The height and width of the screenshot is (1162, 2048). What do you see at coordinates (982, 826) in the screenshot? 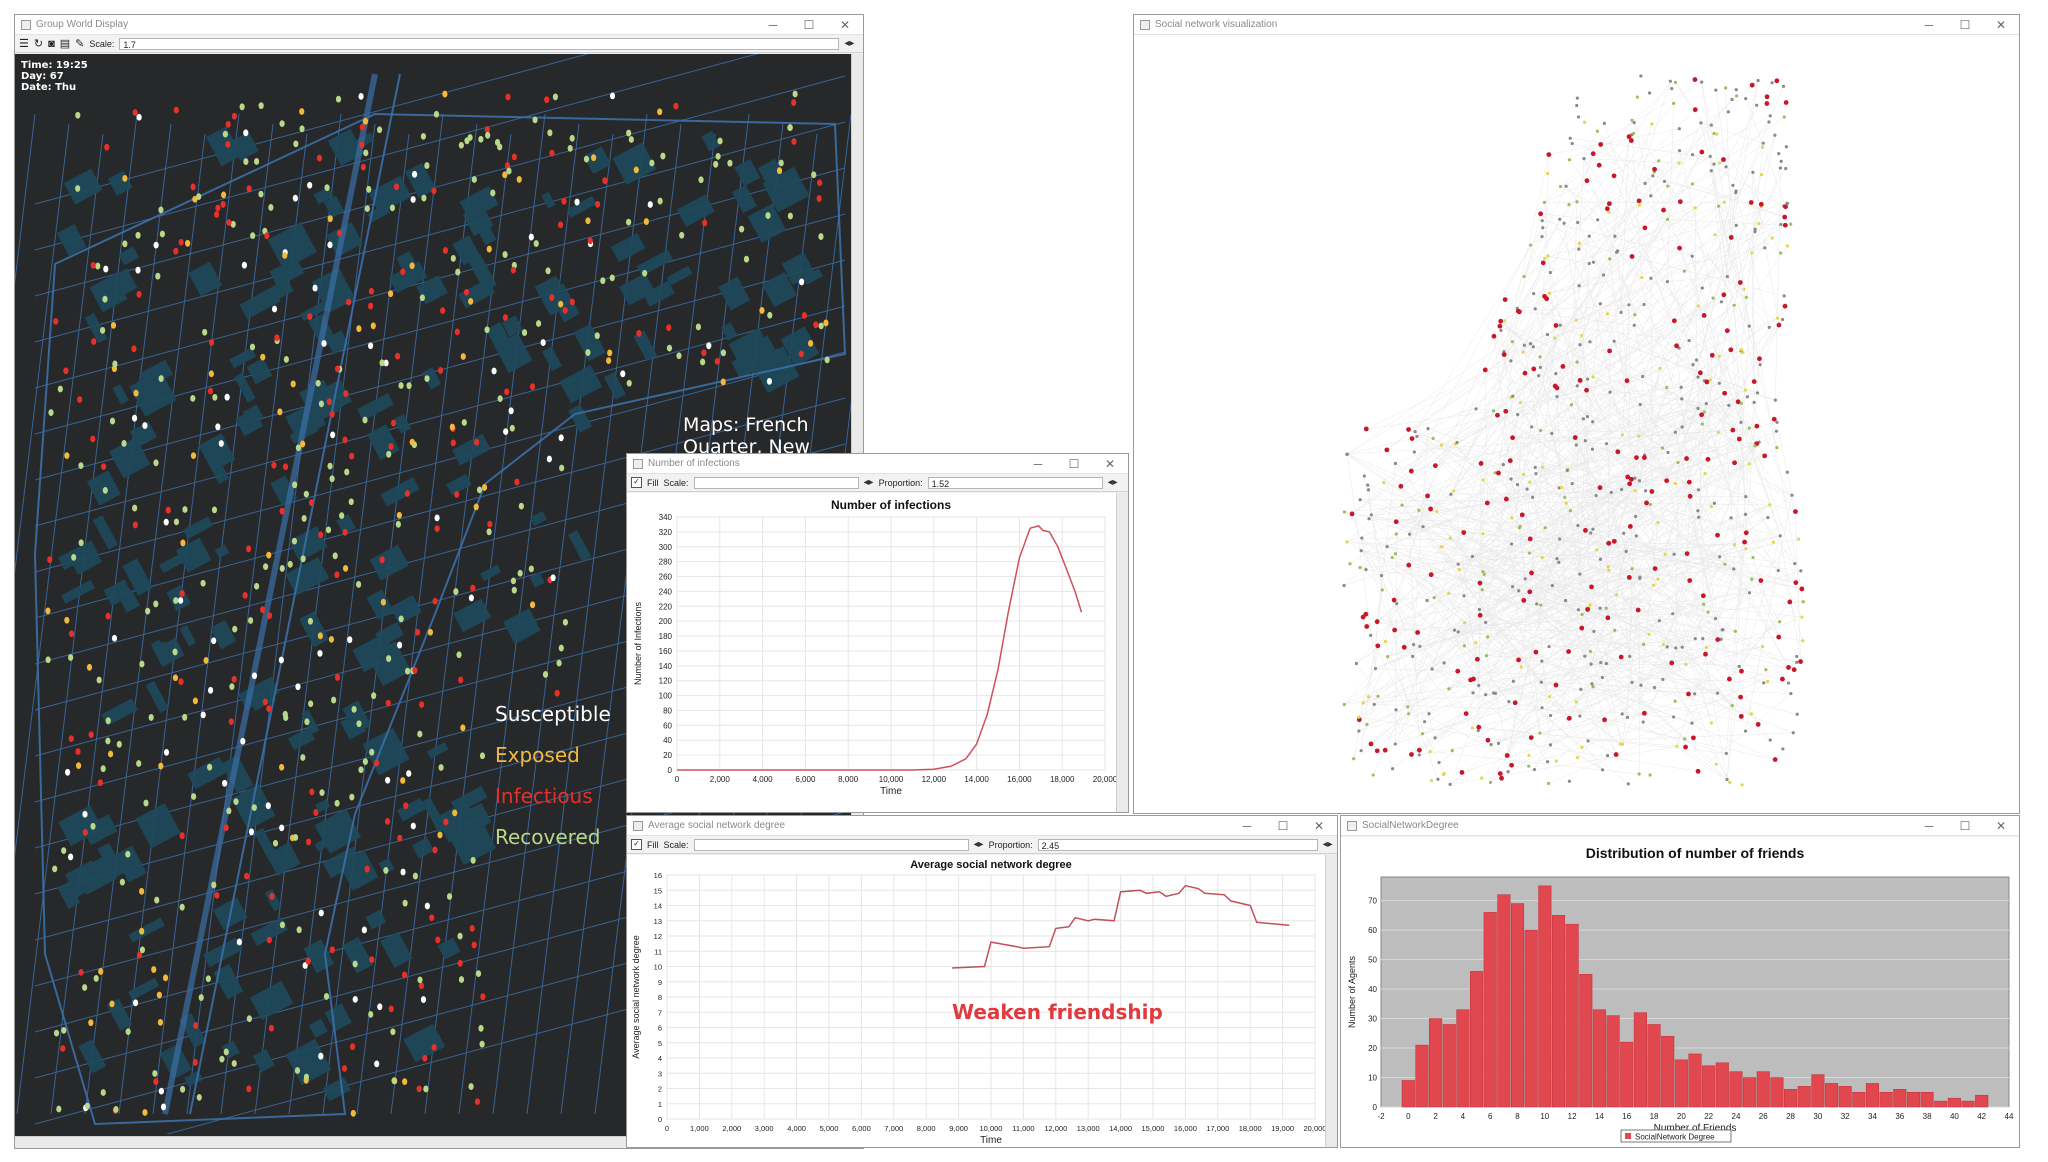
I see `degree-window-titlebar: Average social network degree ─ ☐ ✕` at bounding box center [982, 826].